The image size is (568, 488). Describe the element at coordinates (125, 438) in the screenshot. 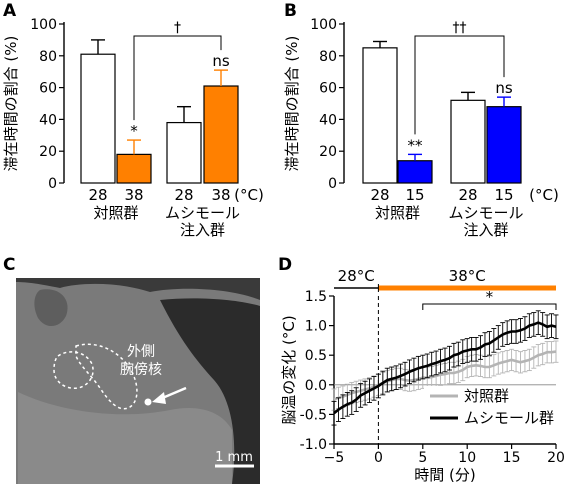

I see `micrograph-lower-region` at that location.